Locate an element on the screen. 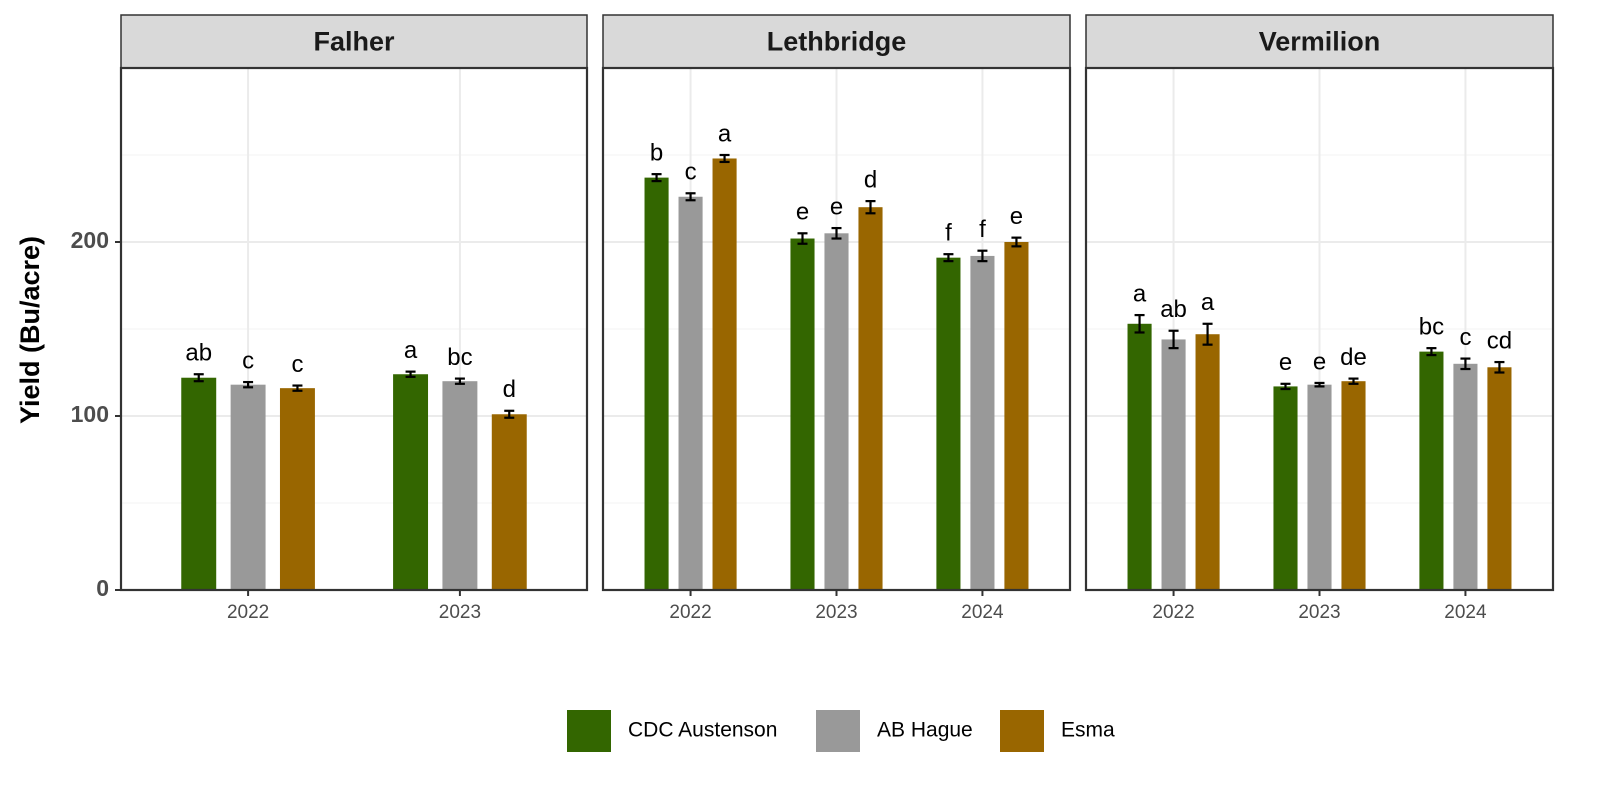 Image resolution: width=1600 pixels, height=800 pixels. facet-title: Falher is located at coordinates (354, 42).